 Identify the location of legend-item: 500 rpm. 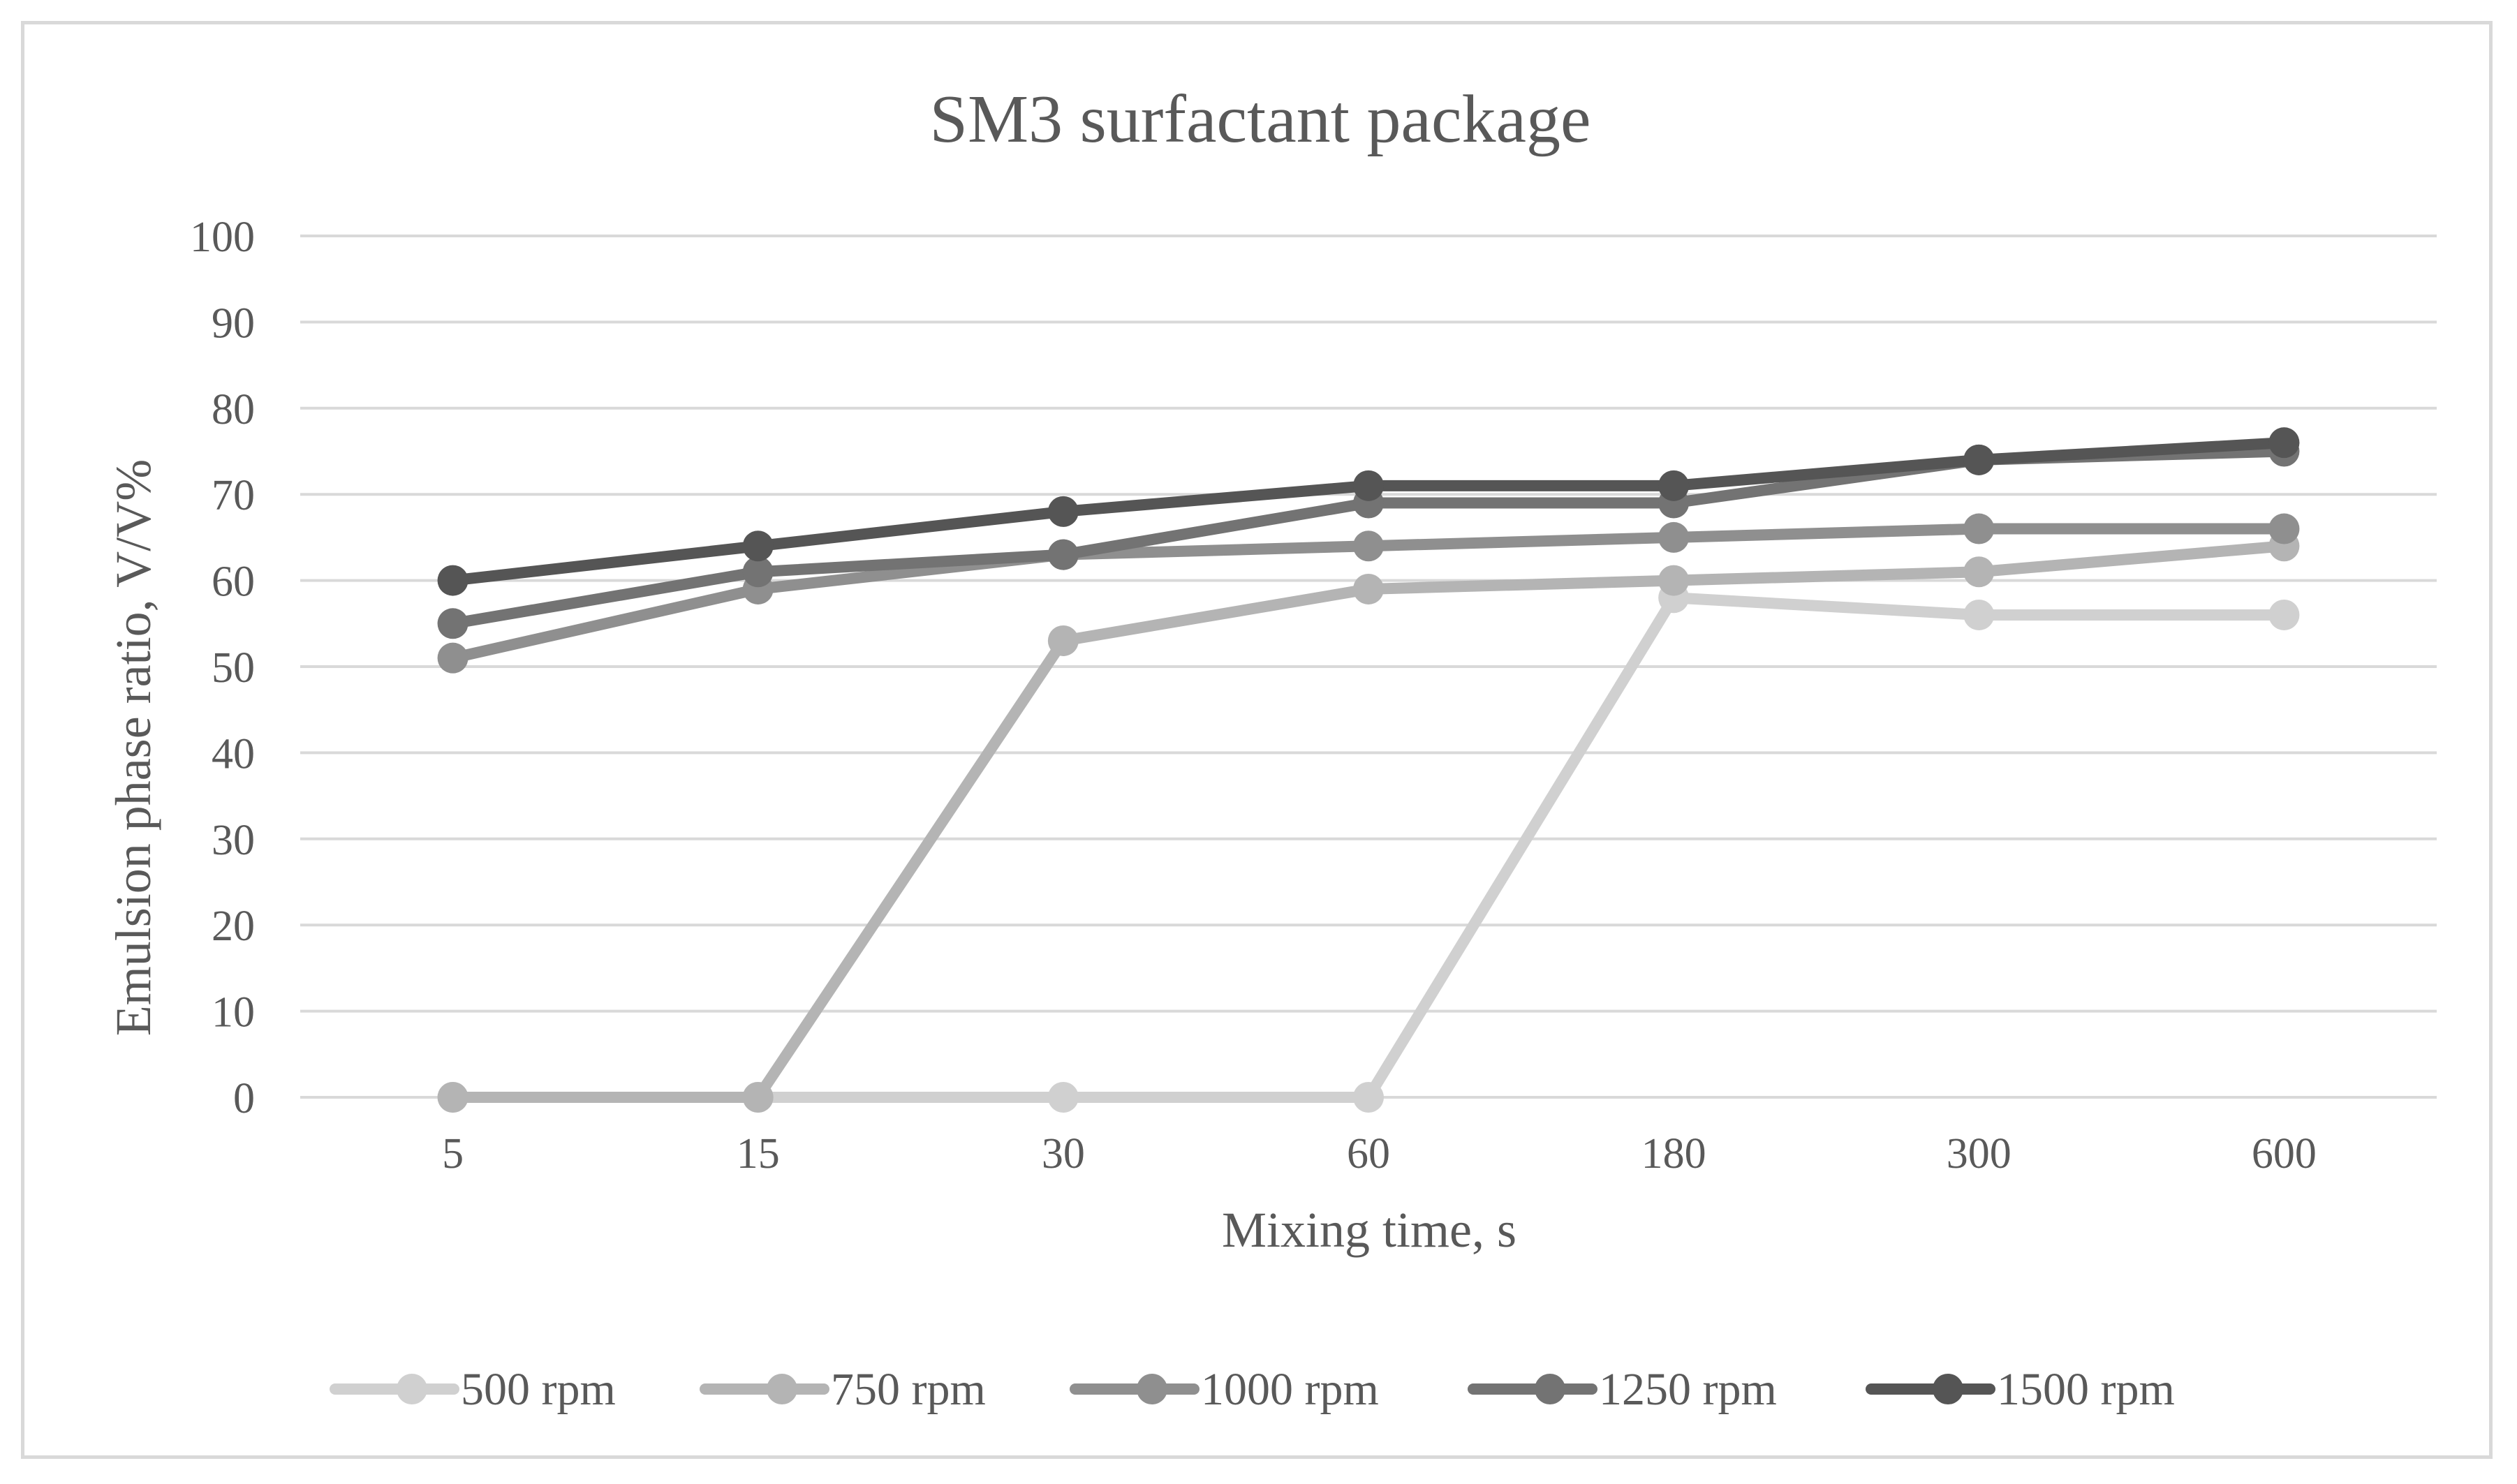
(473, 1389).